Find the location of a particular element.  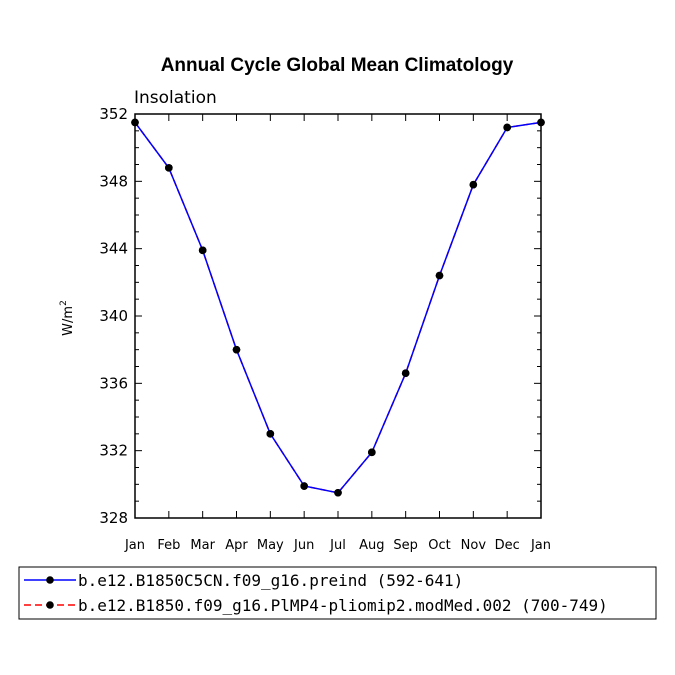

y-tick-label: 344 is located at coordinates (113, 249).